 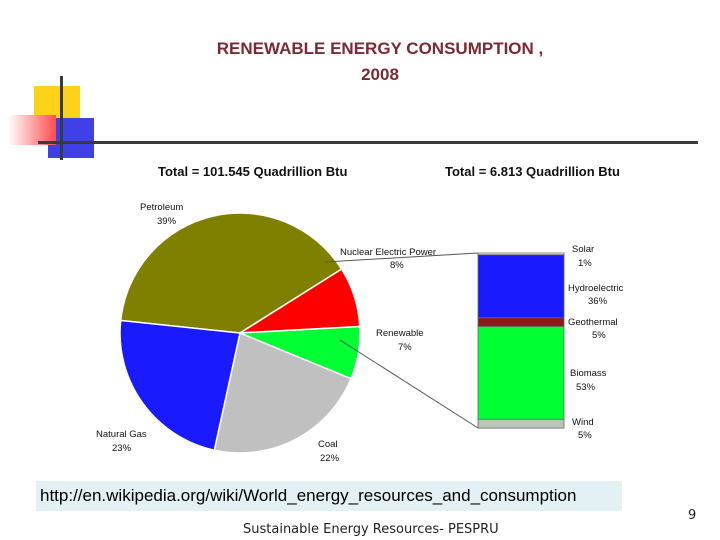 What do you see at coordinates (585, 263) in the screenshot?
I see `bar-value-solar: 1%` at bounding box center [585, 263].